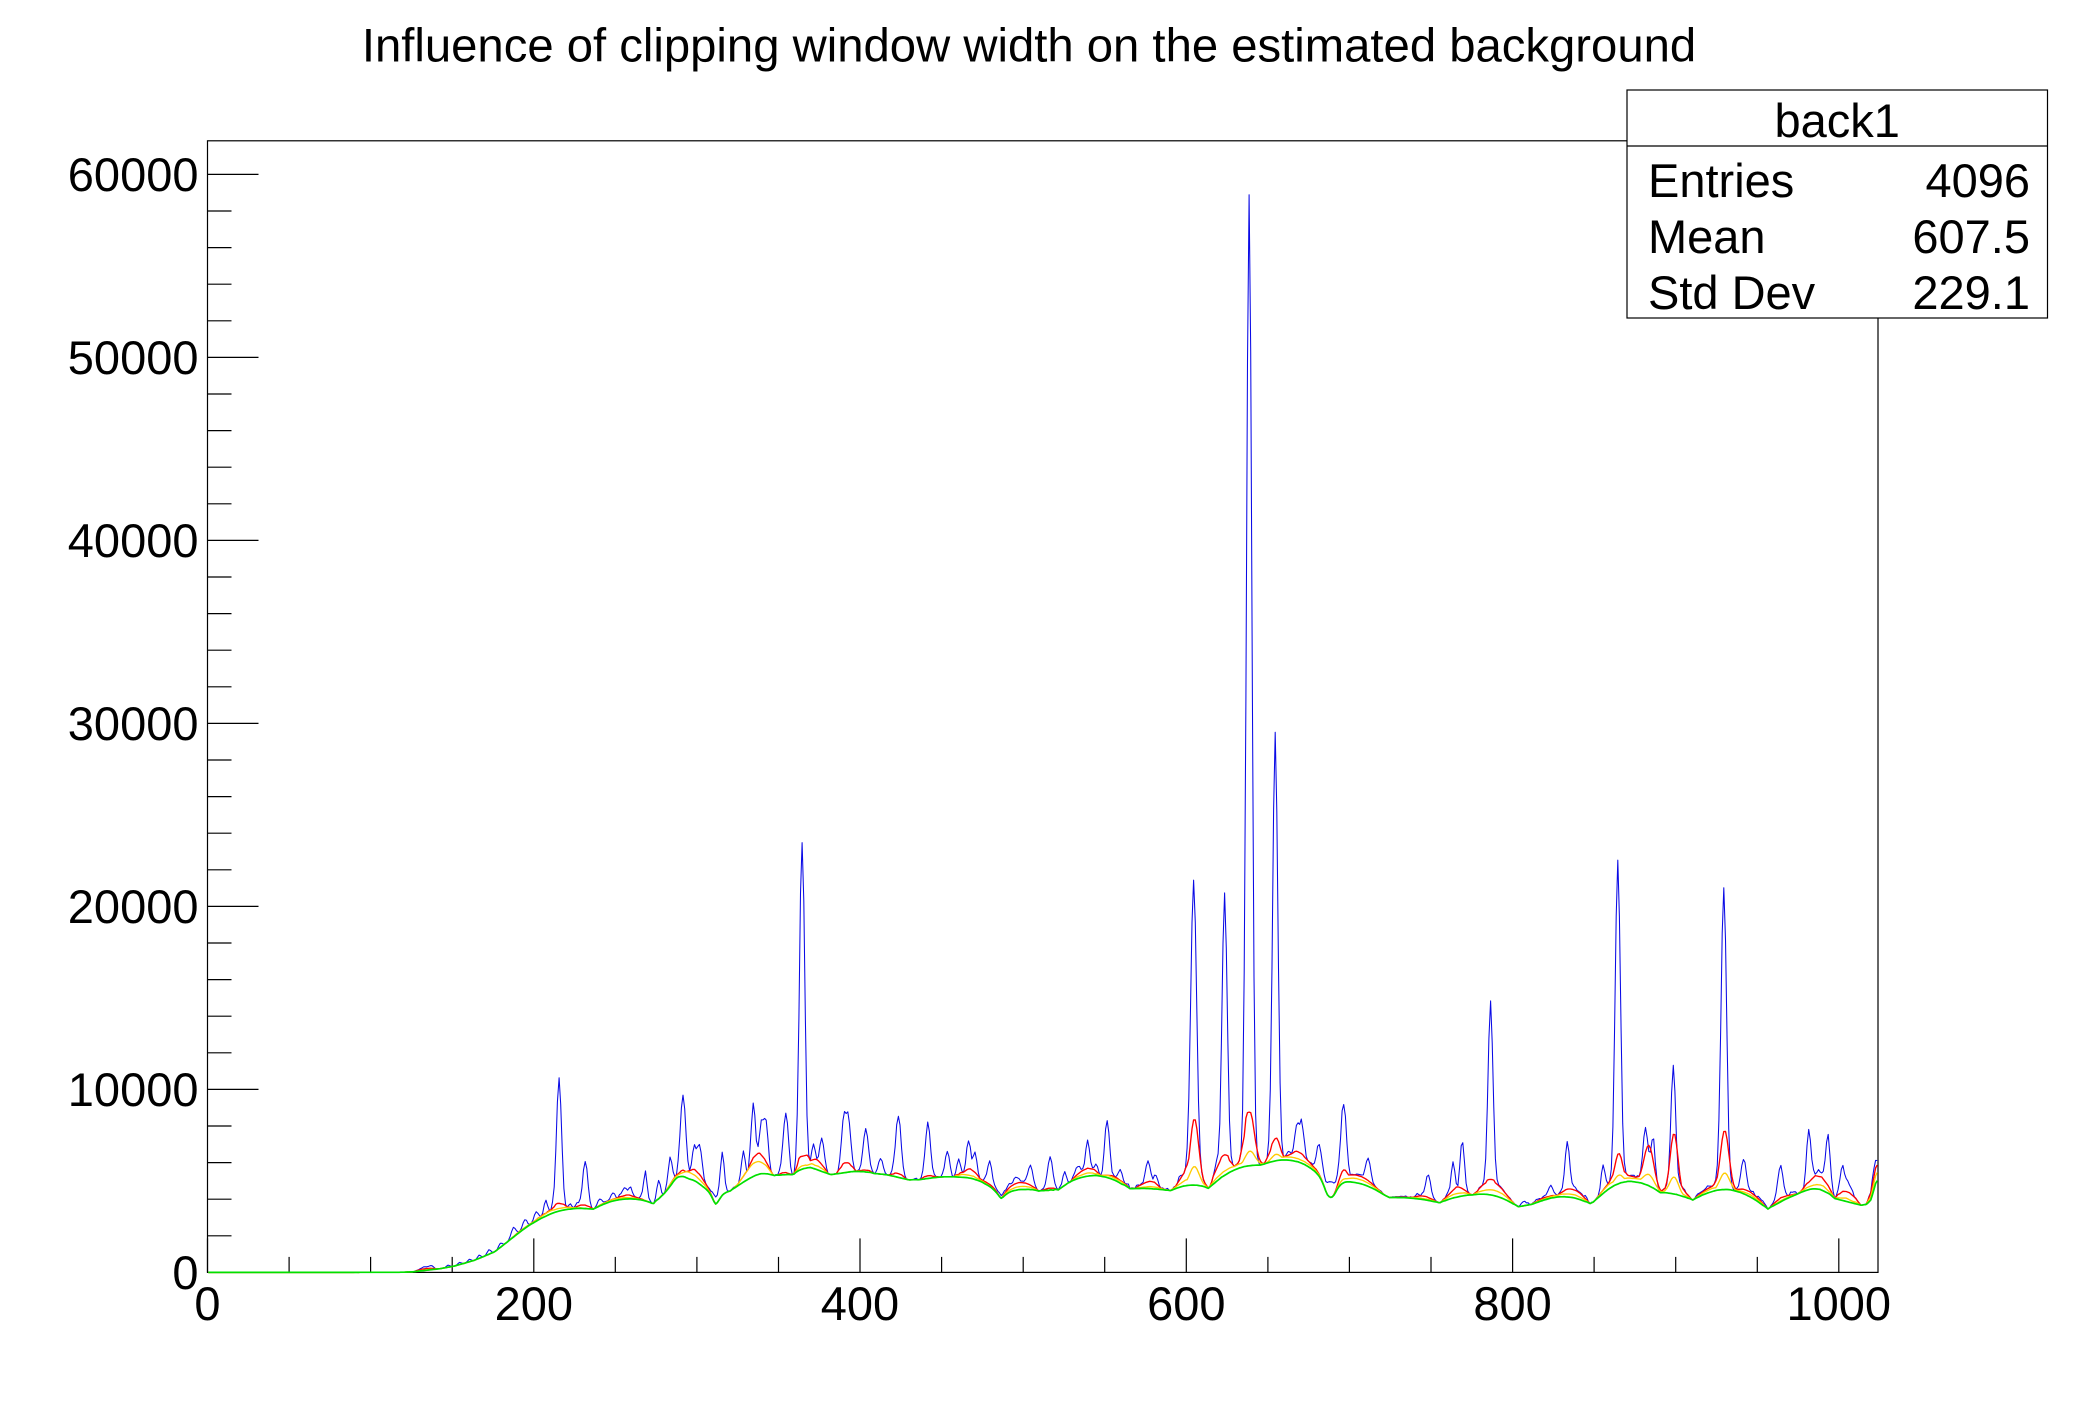 The image size is (2088, 1416). Describe the element at coordinates (133, 723) in the screenshot. I see `svg-text: 30000` at that location.